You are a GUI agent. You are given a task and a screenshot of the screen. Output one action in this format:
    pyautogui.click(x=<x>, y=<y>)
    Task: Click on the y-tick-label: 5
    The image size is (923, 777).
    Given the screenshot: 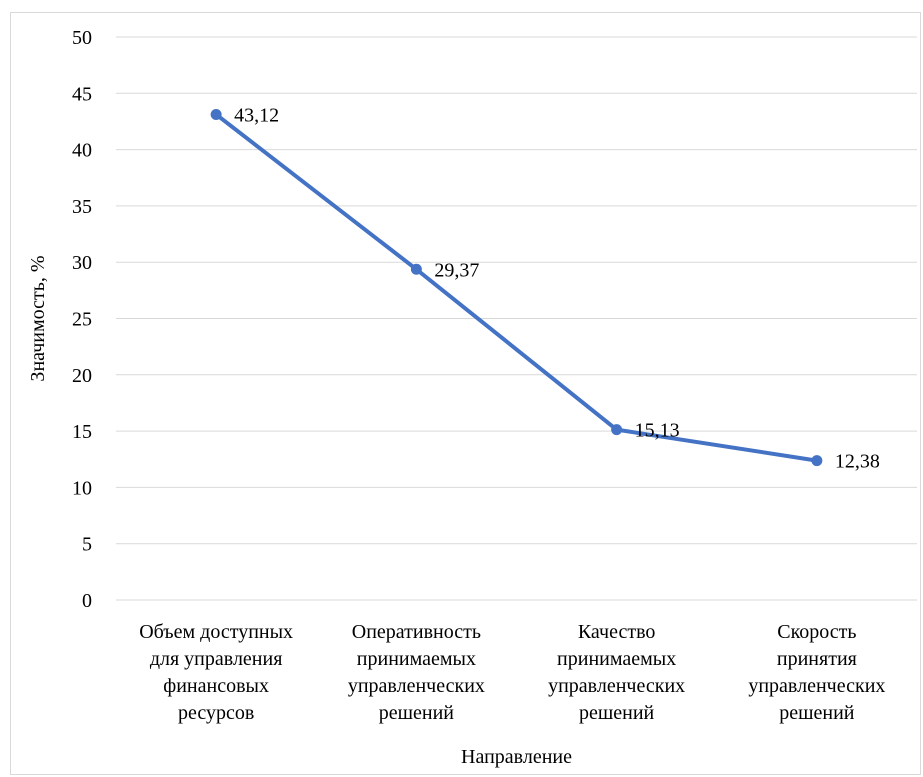 What is the action you would take?
    pyautogui.click(x=87, y=545)
    